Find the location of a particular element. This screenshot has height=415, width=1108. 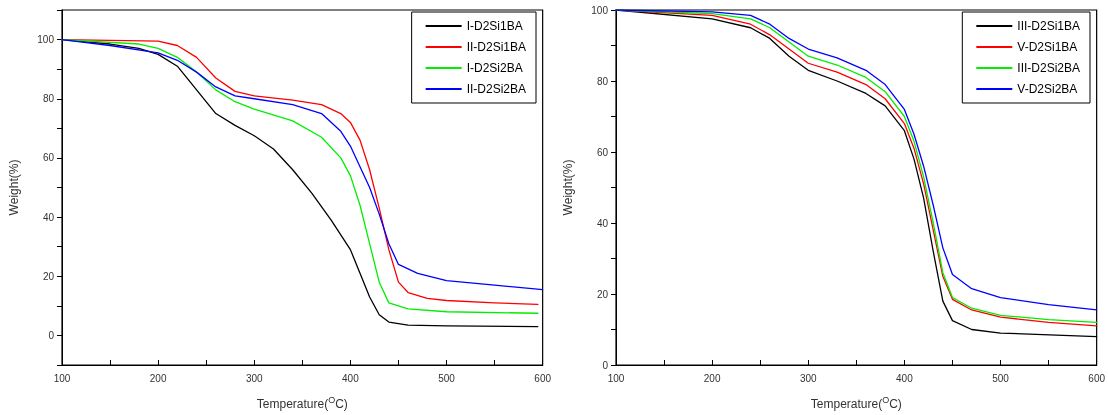

legend-label: I-D2Si1BA is located at coordinates (494, 26).